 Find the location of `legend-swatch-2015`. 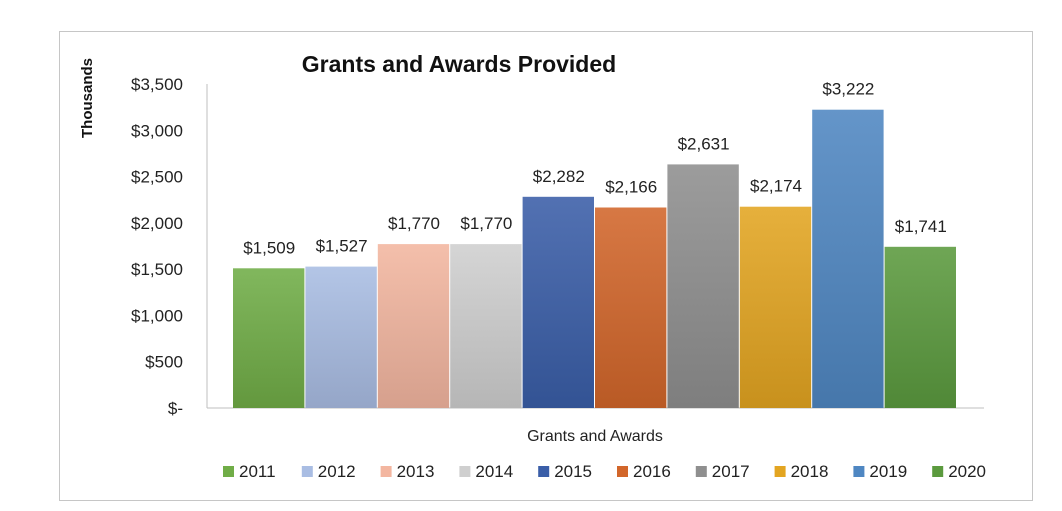

legend-swatch-2015 is located at coordinates (544, 471).